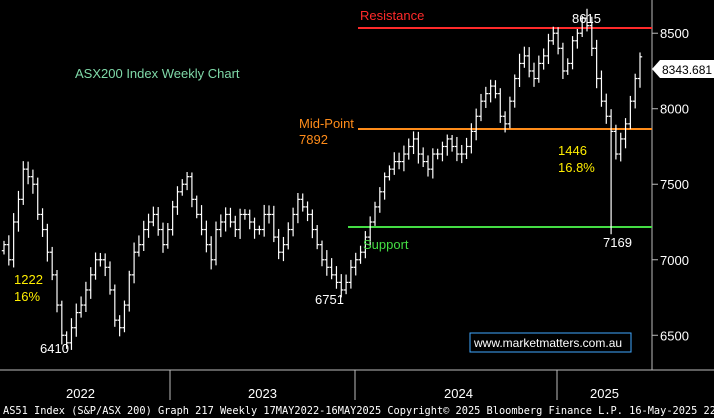 This screenshot has width=714, height=418. What do you see at coordinates (342, 385) in the screenshot?
I see `time-axis-ticks: 2022 2023 2024 2025` at bounding box center [342, 385].